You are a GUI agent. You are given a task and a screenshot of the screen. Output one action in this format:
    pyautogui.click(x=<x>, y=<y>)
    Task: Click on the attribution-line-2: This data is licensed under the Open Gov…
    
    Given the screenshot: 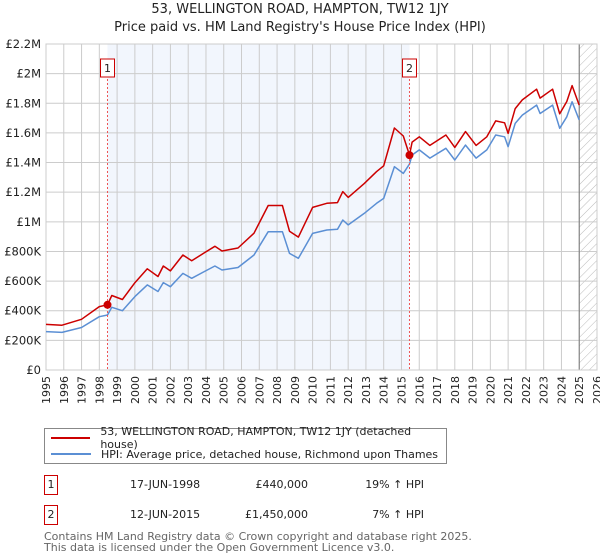 What is the action you would take?
    pyautogui.click(x=219, y=547)
    